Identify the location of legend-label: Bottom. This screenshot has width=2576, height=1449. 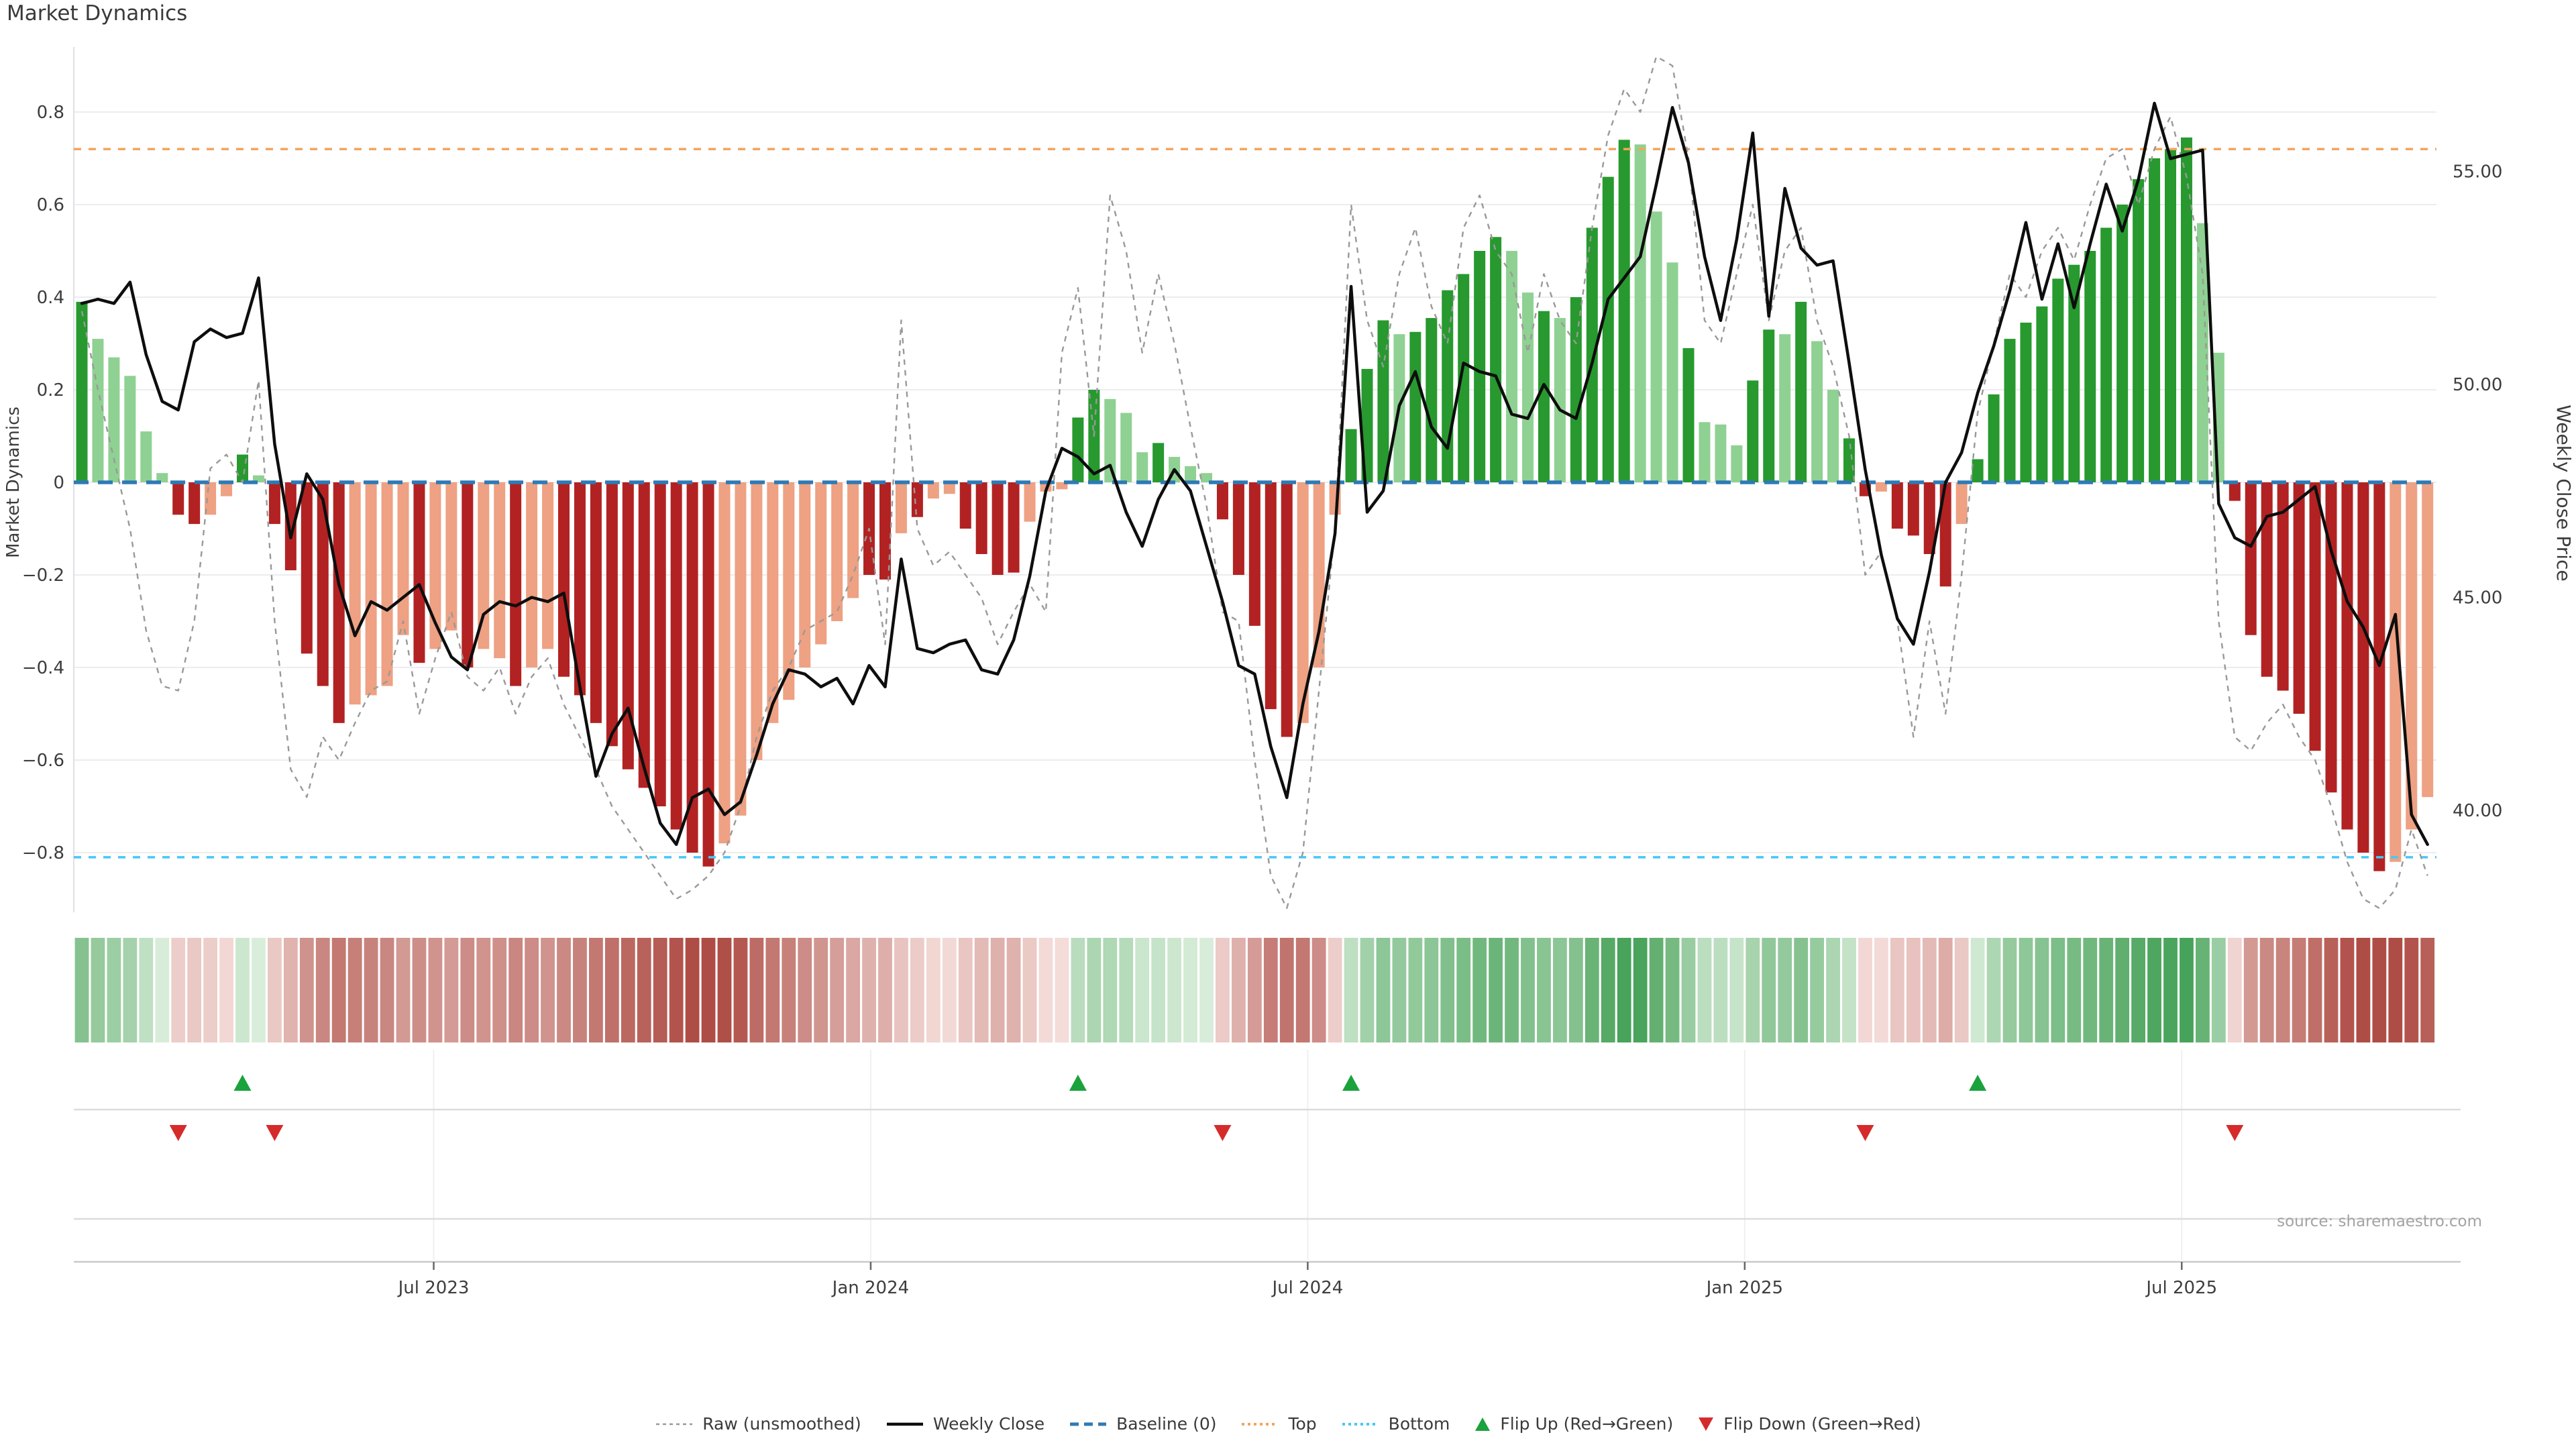
(1419, 1424).